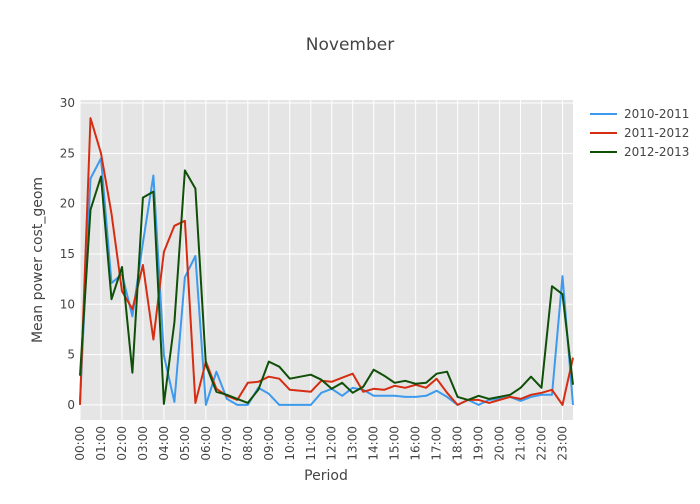 This screenshot has width=700, height=504. Describe the element at coordinates (67, 304) in the screenshot. I see `y-tick-label: 10` at that location.